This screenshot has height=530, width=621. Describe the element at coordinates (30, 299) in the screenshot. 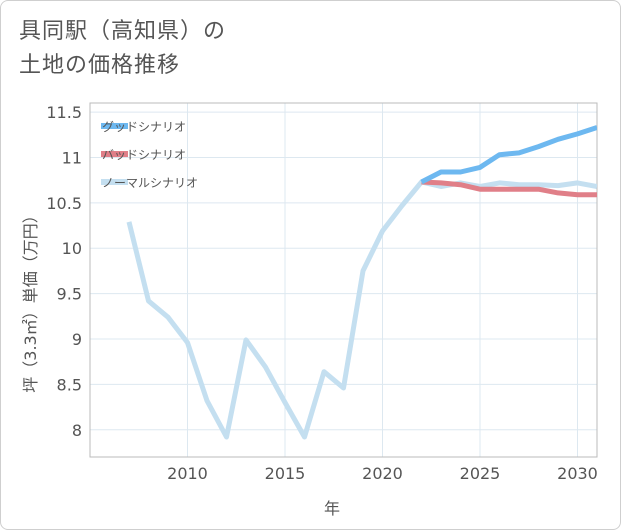

I see `y-axis-label: 坪（3.3㎡）単価（万円）` at that location.